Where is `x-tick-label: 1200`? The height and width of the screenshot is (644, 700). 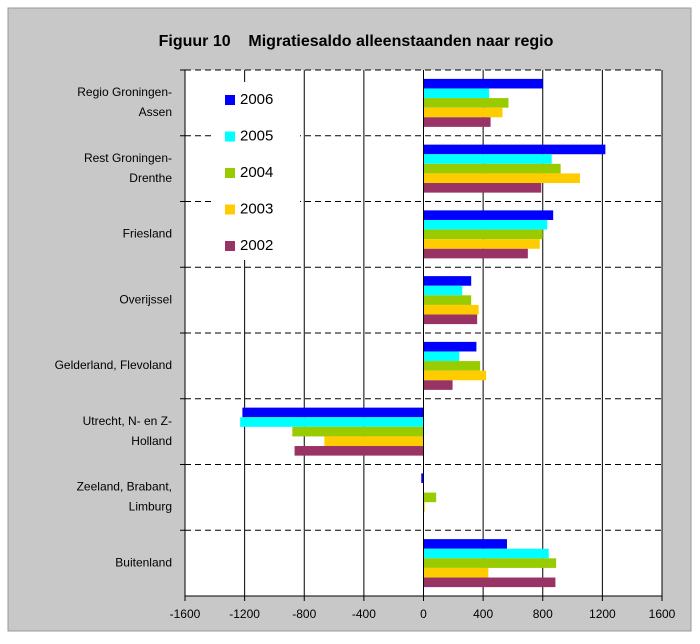
x-tick-label: 1200 is located at coordinates (602, 614).